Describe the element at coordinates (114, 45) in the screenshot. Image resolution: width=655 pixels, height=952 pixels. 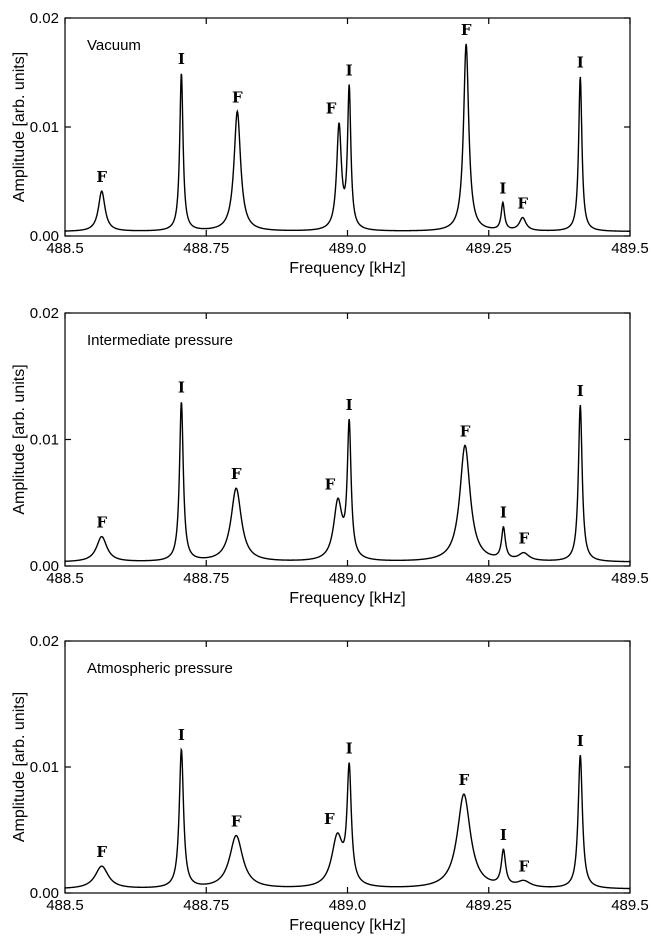
I see `panel-title: Vacuum` at that location.